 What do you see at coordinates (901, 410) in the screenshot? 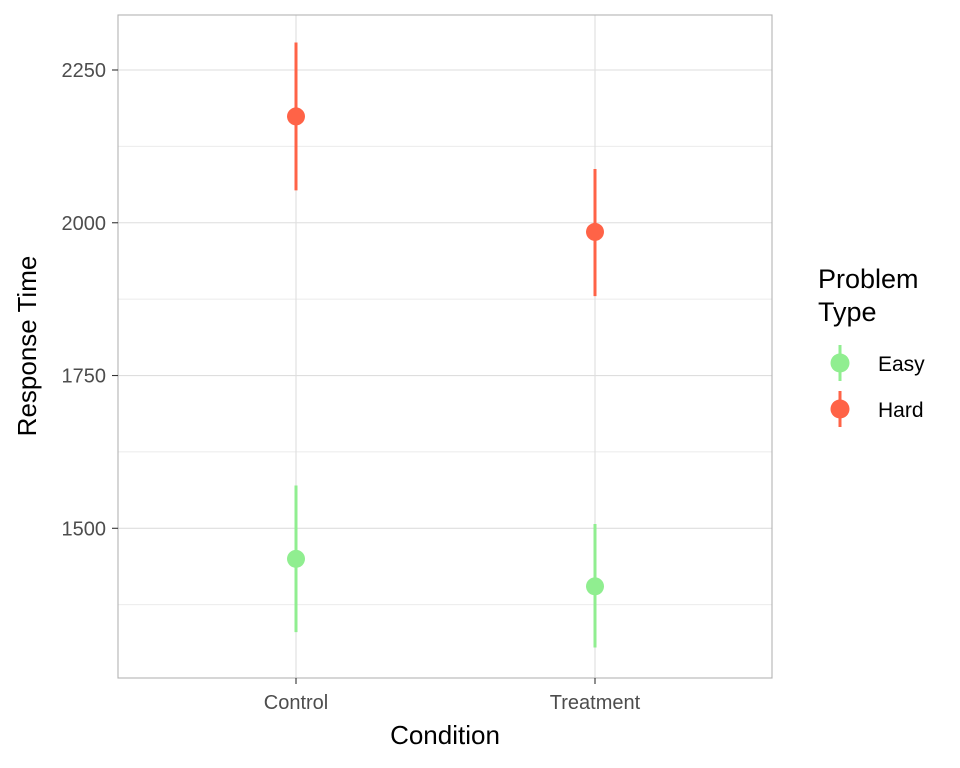
I see `legend-label-hard: Hard` at bounding box center [901, 410].